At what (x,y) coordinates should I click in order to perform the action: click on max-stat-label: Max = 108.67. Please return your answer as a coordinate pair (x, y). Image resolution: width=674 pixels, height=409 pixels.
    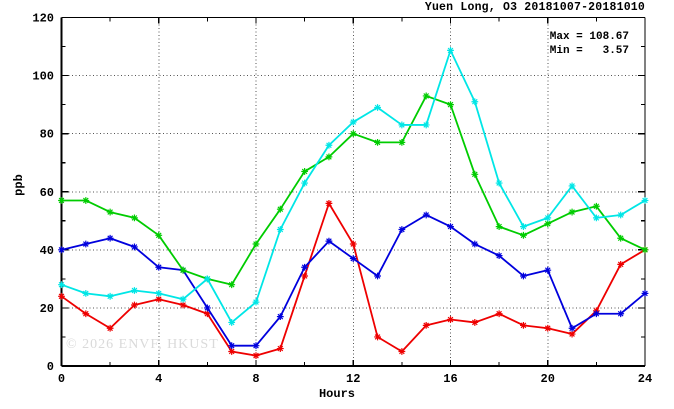
    Looking at the image, I should click on (589, 37).